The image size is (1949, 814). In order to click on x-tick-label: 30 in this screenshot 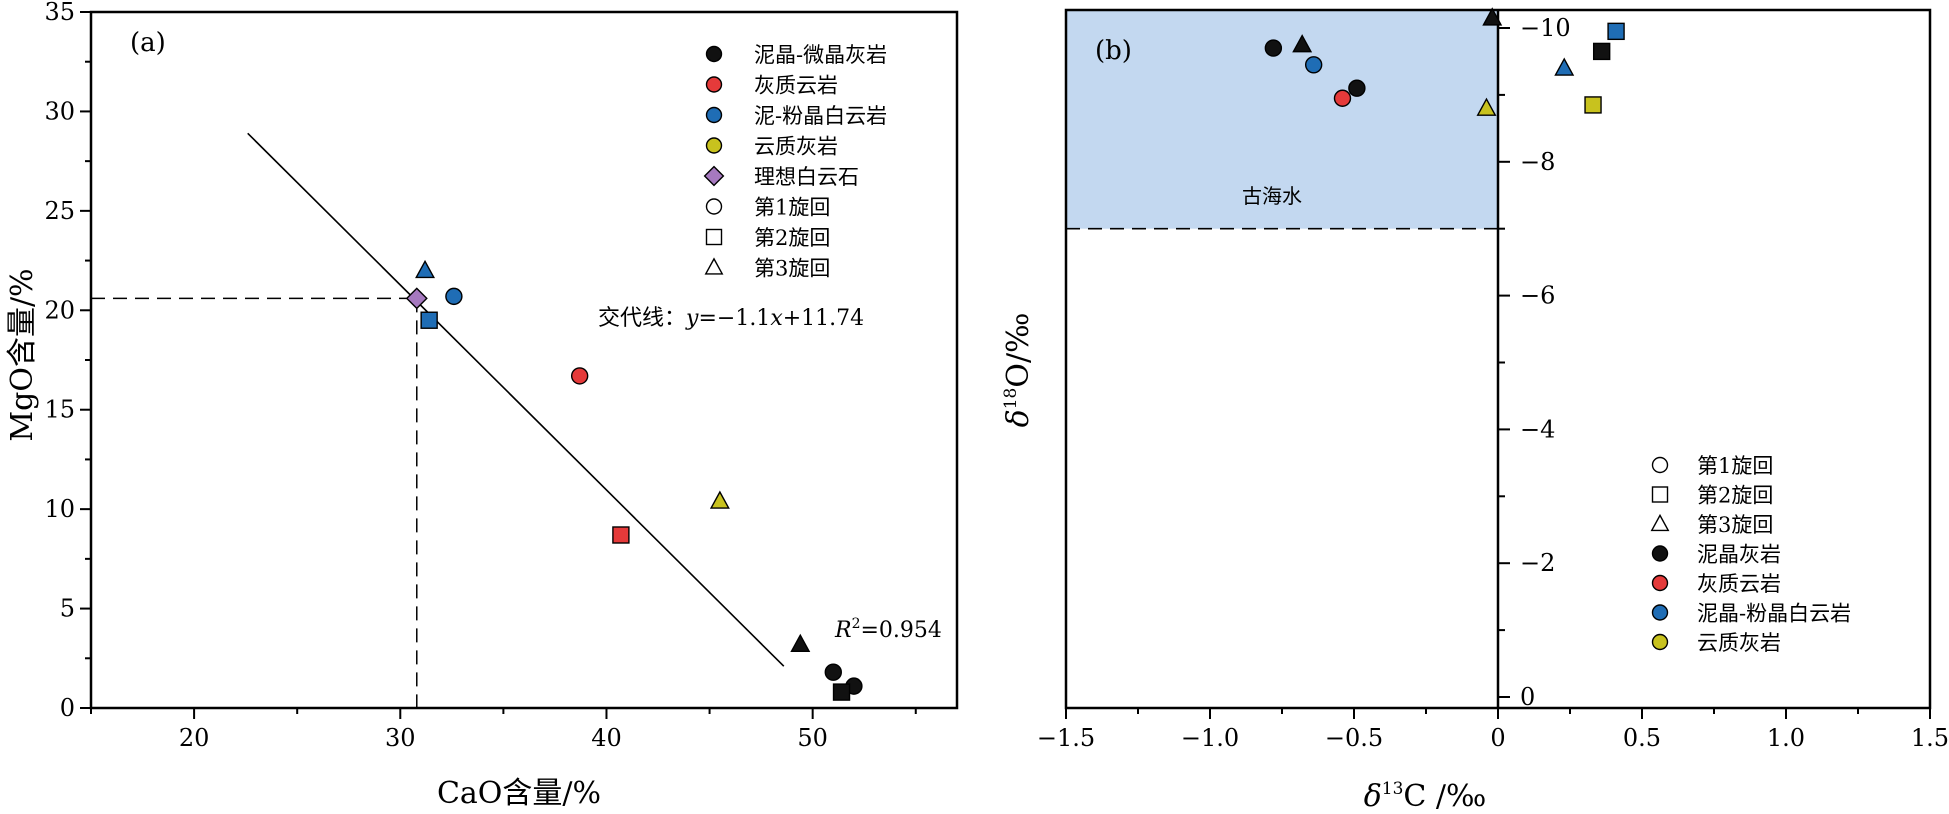, I will do `click(400, 738)`.